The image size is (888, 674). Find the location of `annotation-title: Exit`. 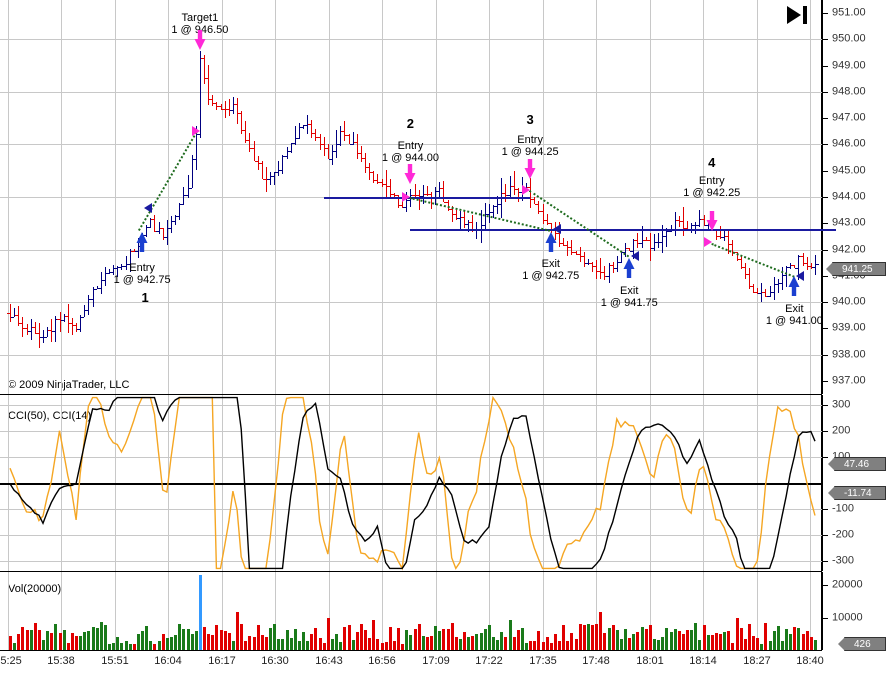

annotation-title: Exit is located at coordinates (794, 309).